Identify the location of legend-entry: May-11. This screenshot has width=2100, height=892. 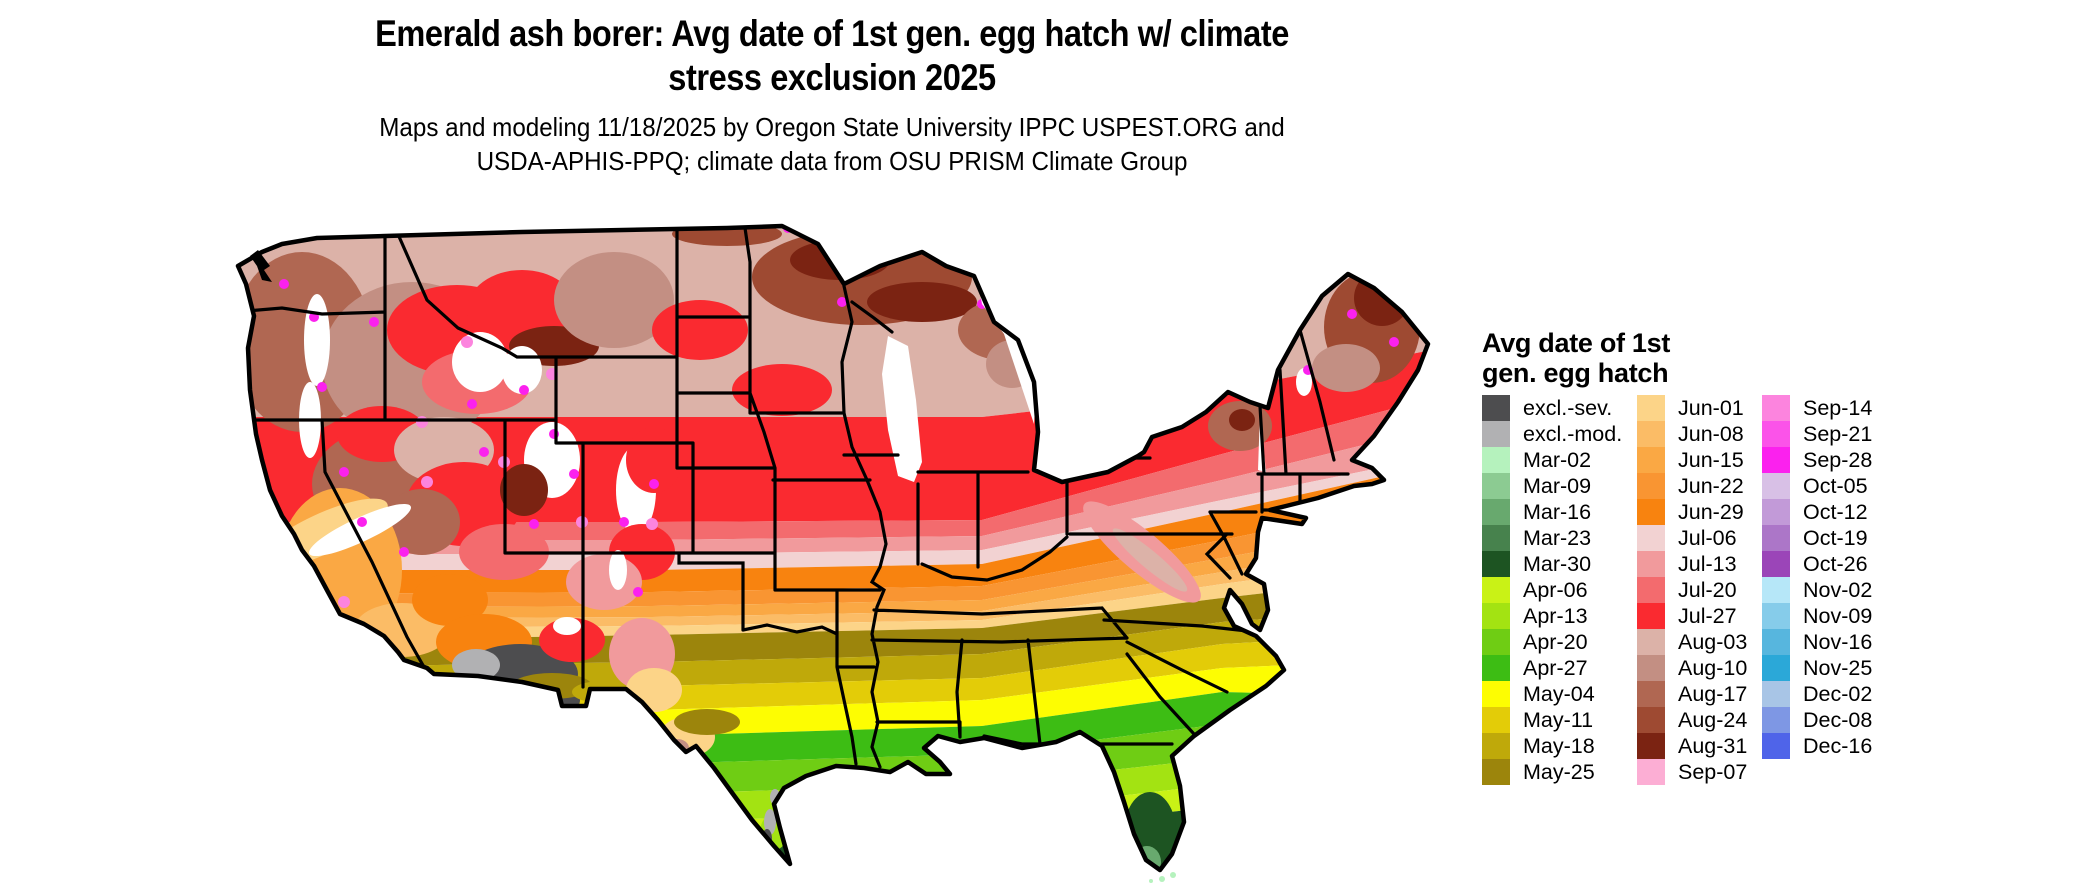
(1559, 720).